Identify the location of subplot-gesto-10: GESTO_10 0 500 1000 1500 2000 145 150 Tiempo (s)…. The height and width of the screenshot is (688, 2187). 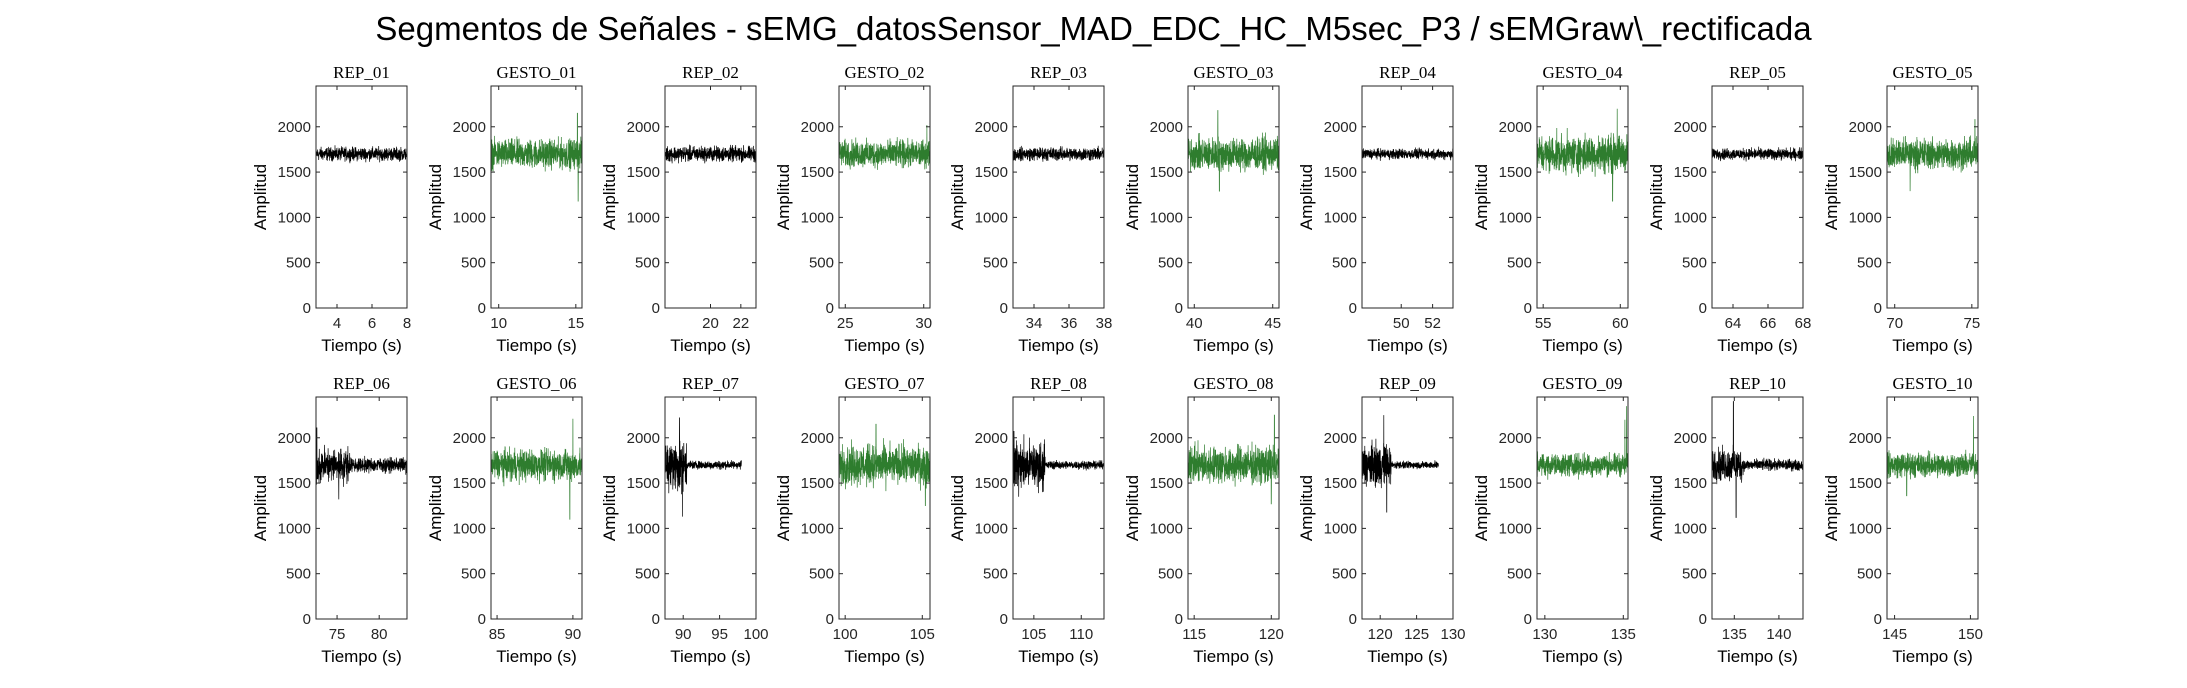
(1902, 520).